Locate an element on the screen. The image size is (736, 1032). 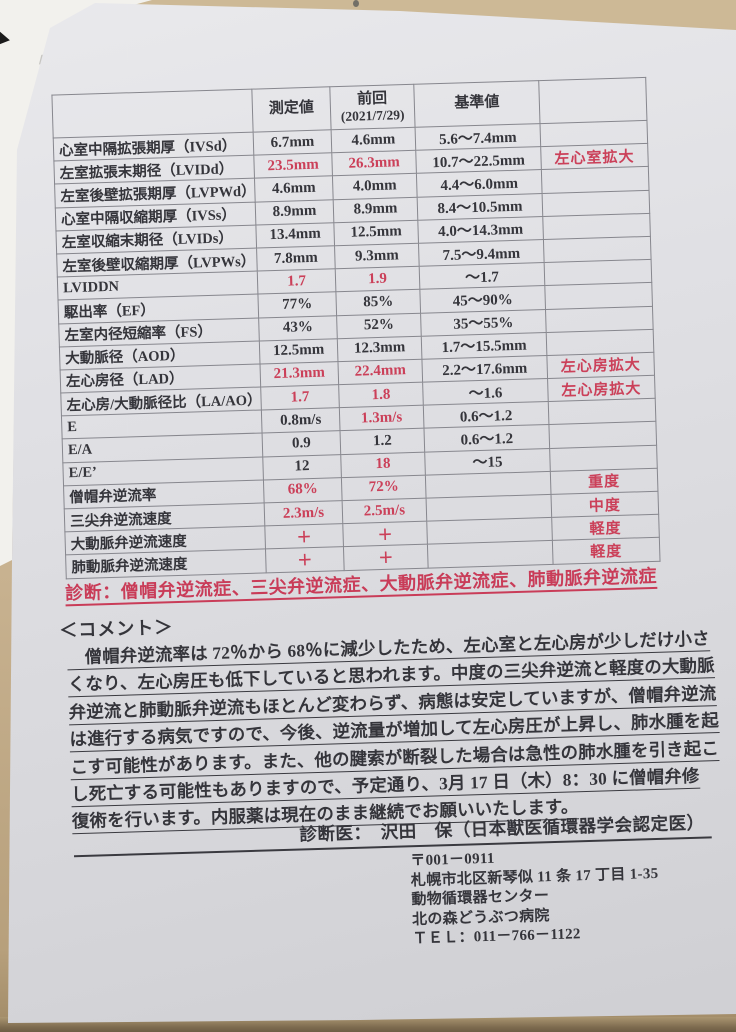
previous-value: 52% is located at coordinates (379, 325).